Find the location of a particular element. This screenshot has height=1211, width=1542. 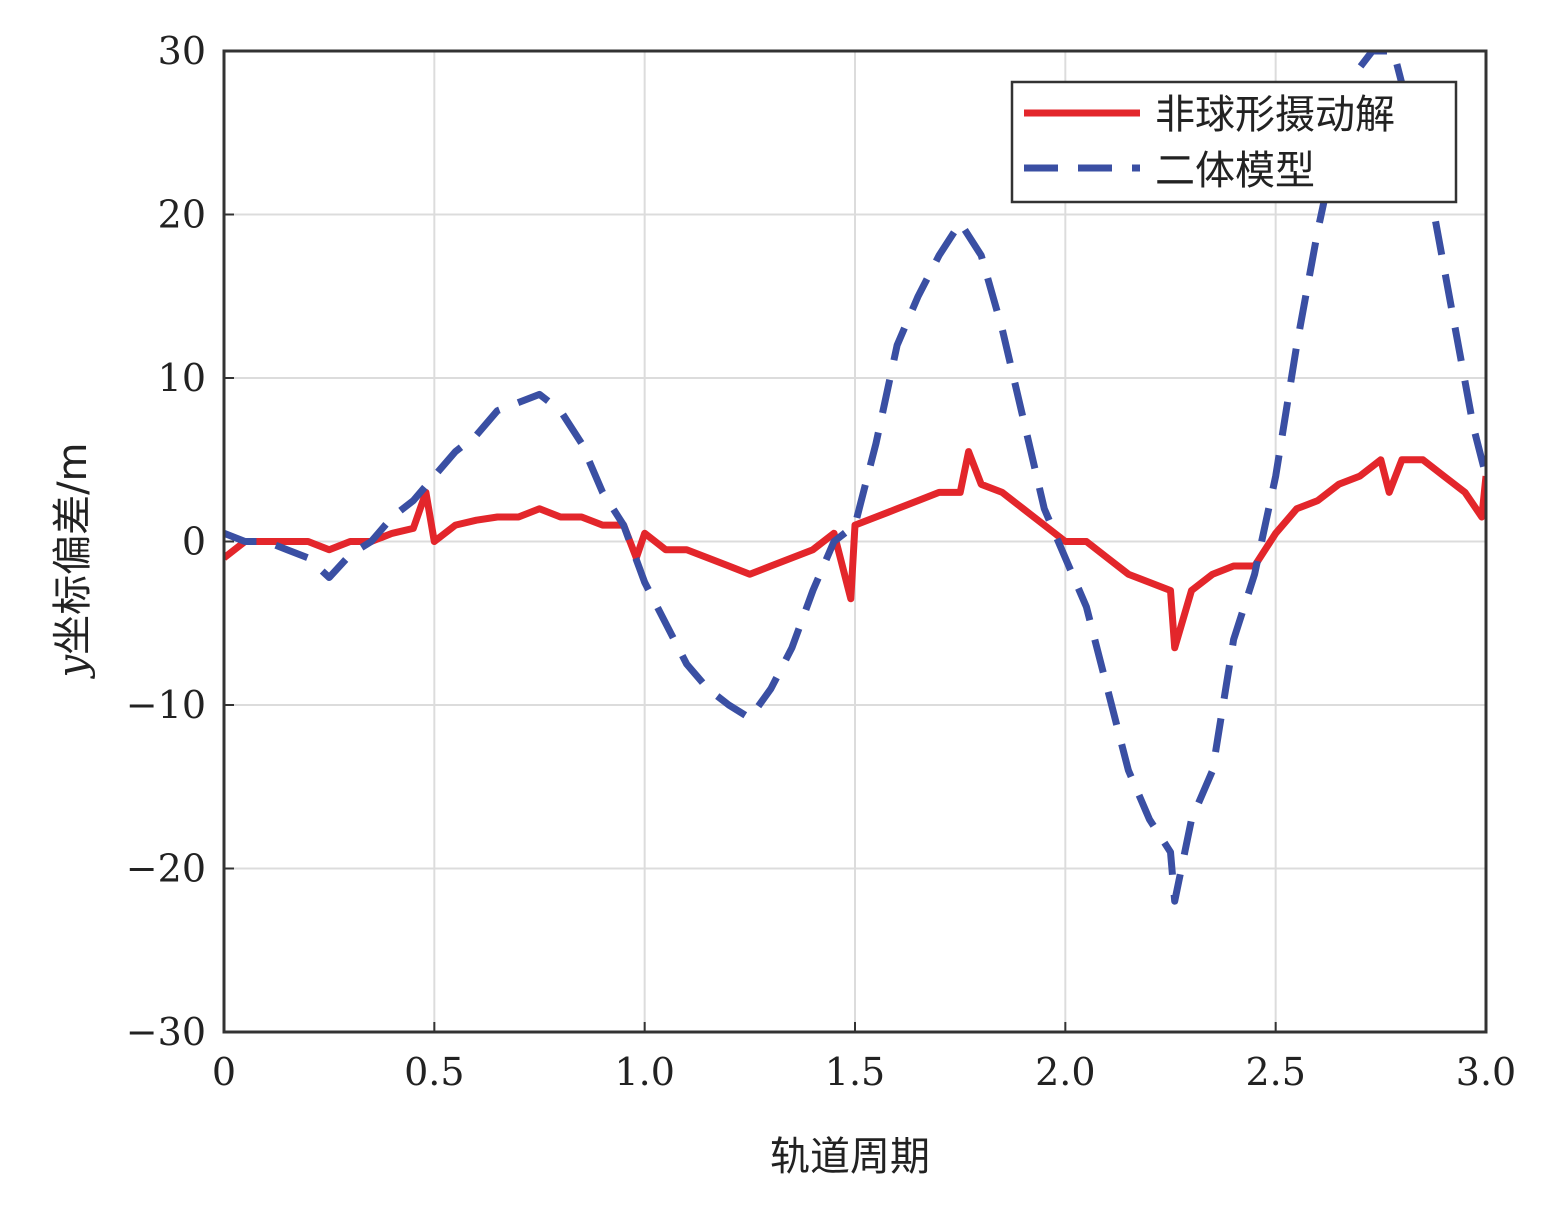

y-tick-label: −20 is located at coordinates (166, 869).